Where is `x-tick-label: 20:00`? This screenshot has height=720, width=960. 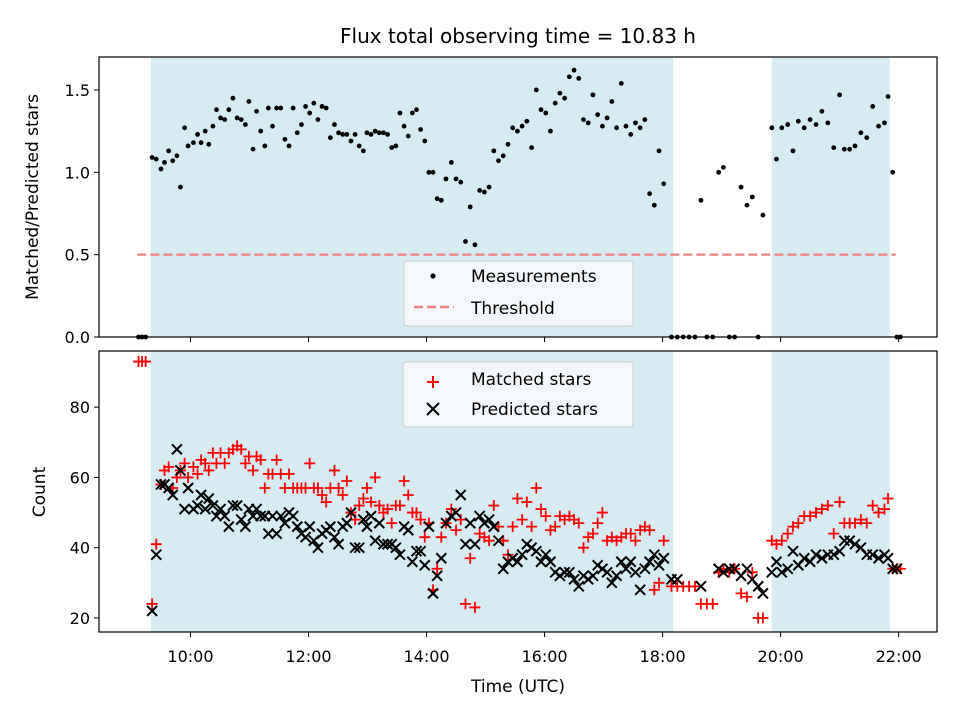 x-tick-label: 20:00 is located at coordinates (781, 656).